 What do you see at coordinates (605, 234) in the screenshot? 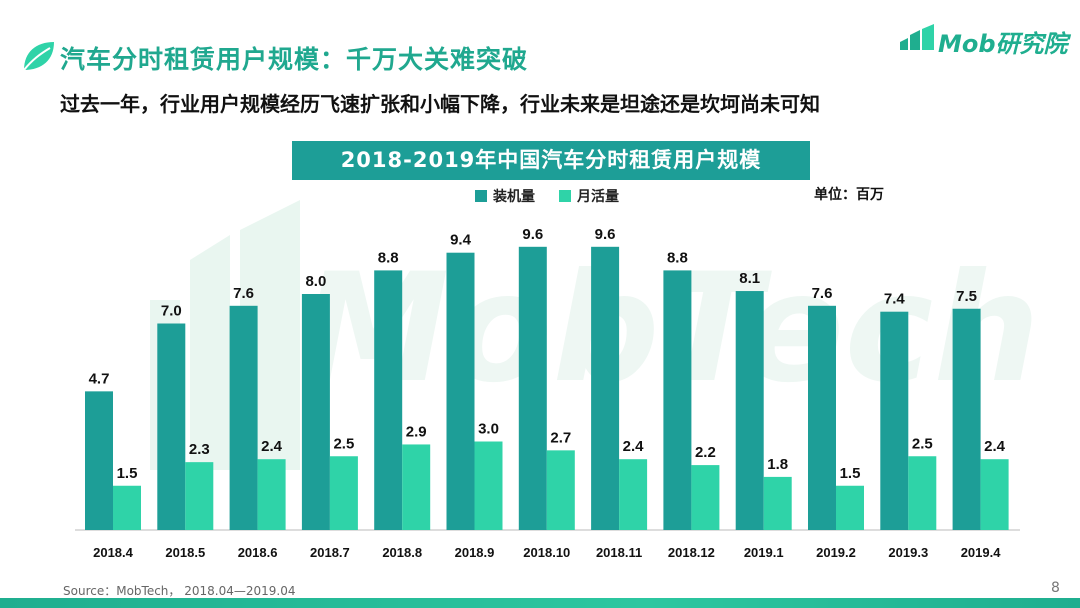
I see `install-label-2018.11: 9.6` at bounding box center [605, 234].